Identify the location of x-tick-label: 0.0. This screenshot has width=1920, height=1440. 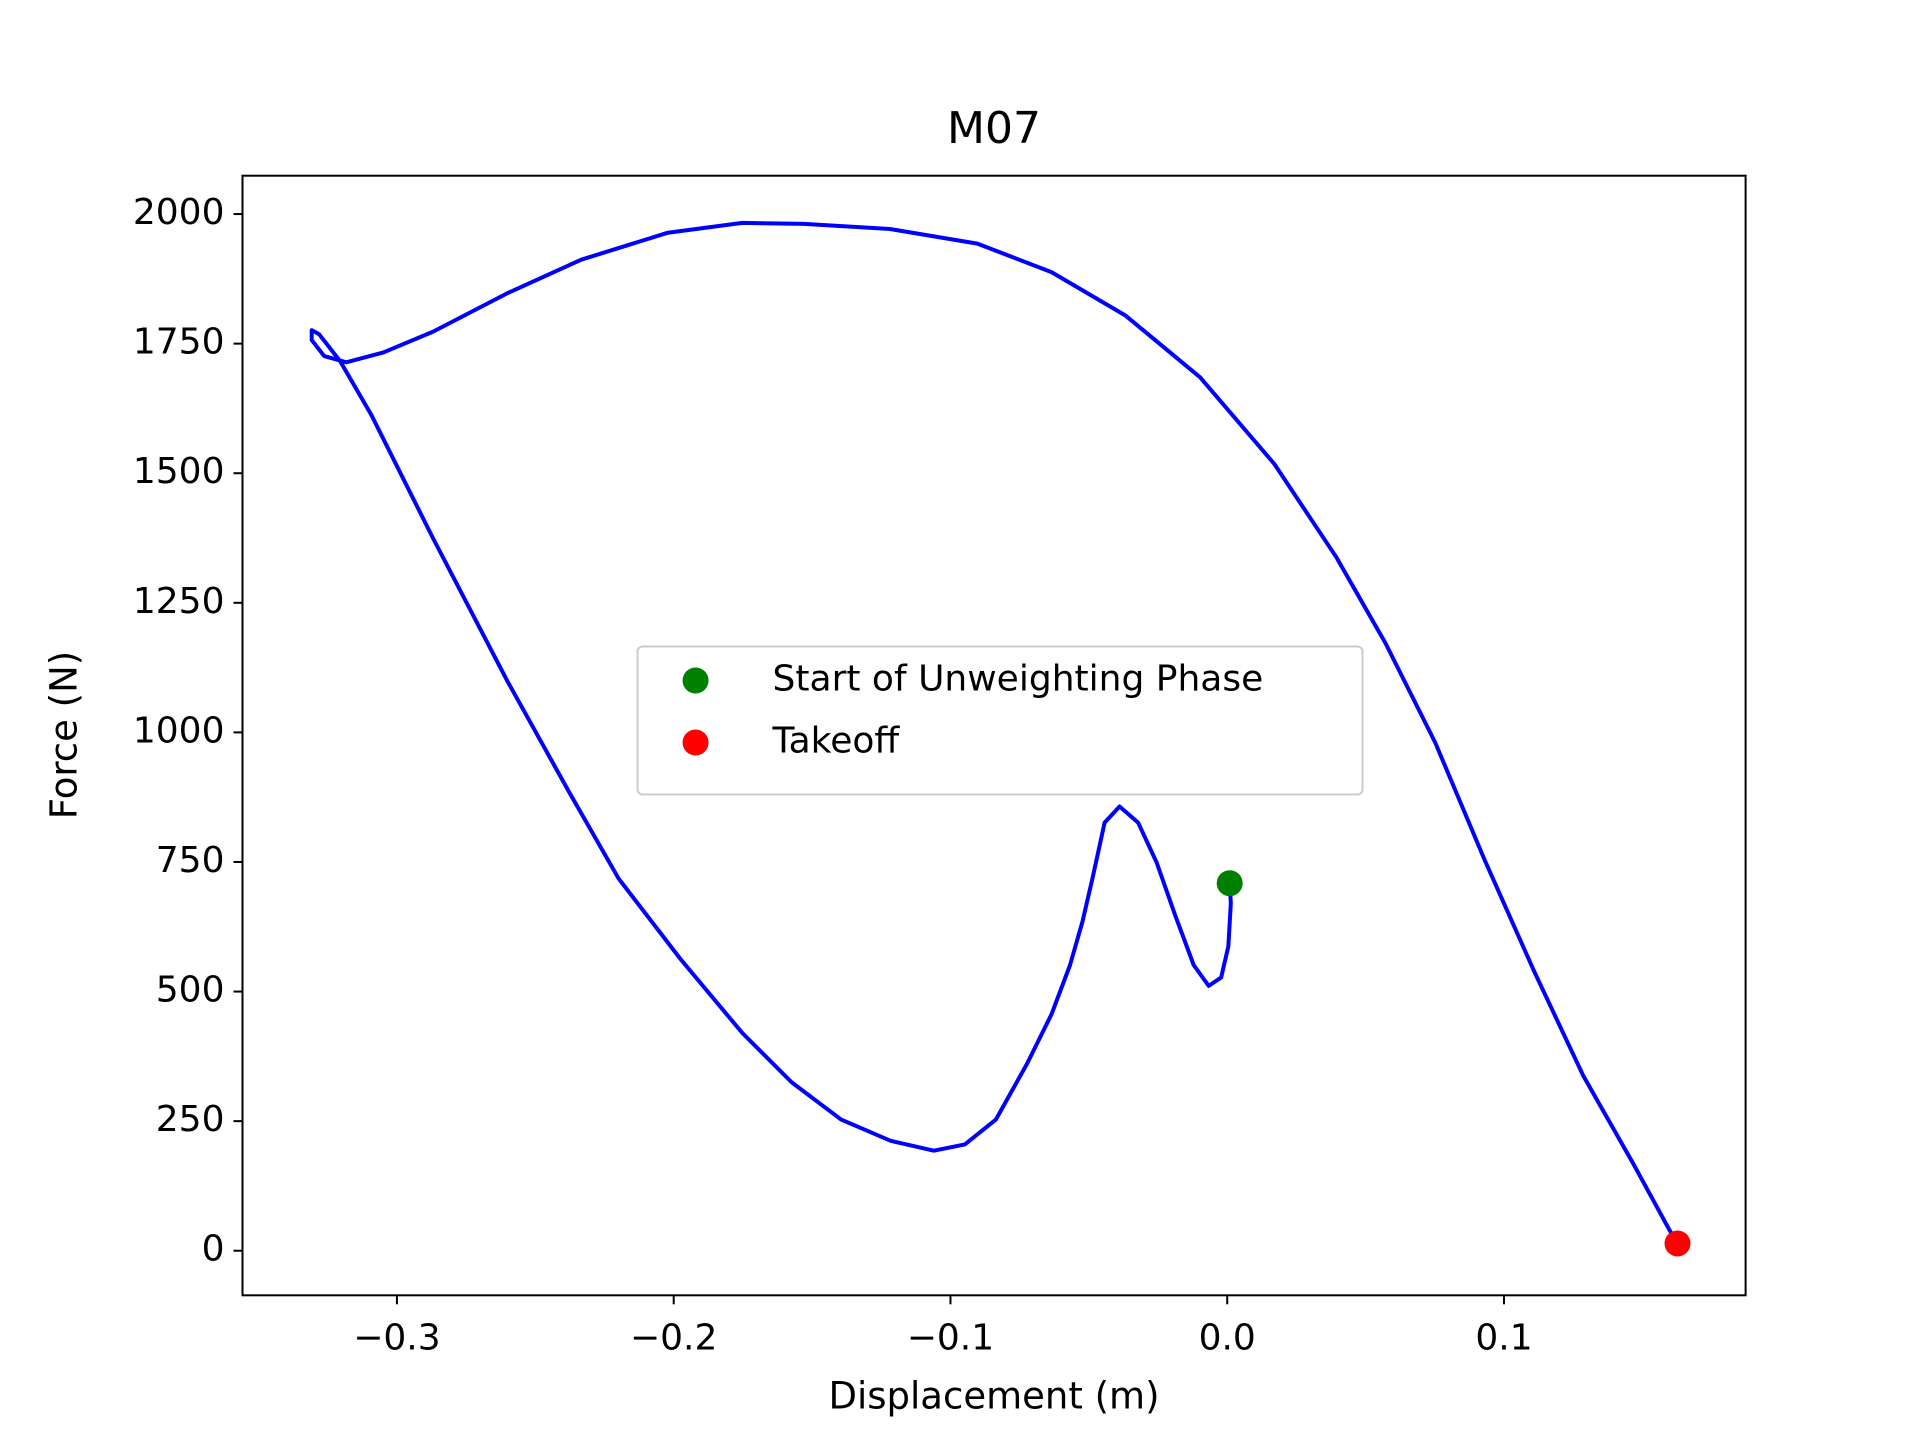
(1227, 1337).